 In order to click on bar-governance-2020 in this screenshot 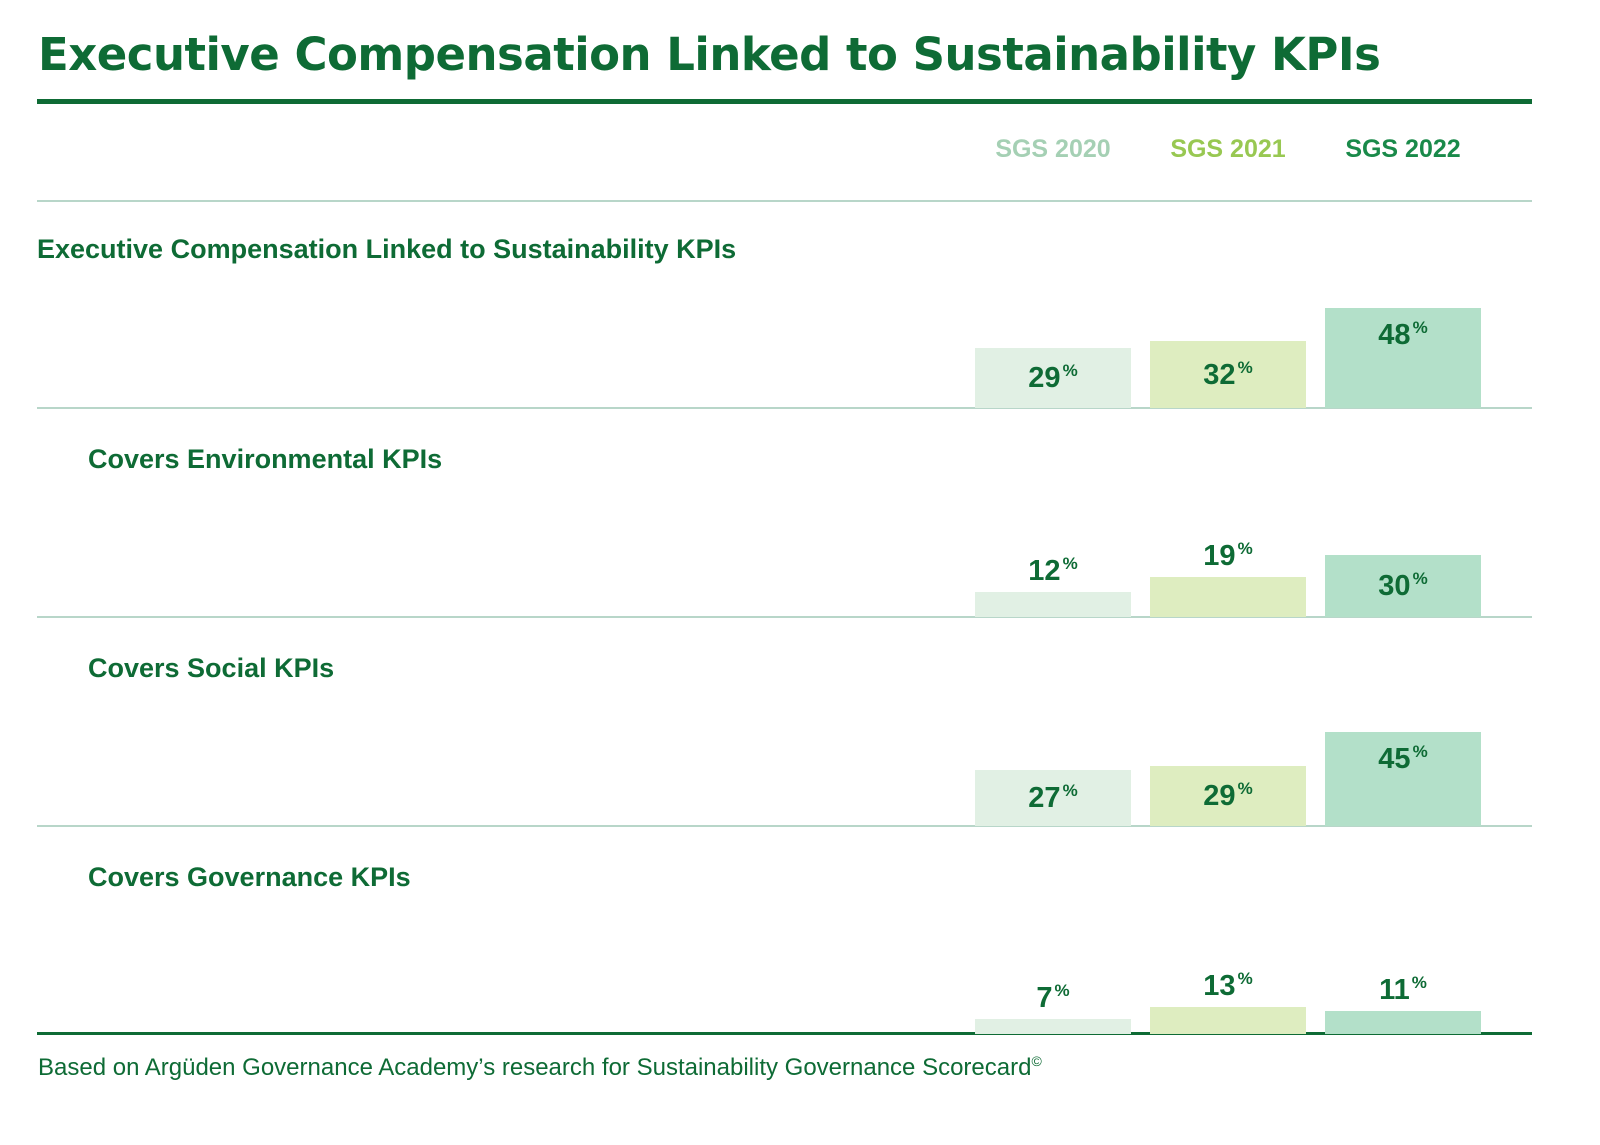, I will do `click(1053, 1026)`.